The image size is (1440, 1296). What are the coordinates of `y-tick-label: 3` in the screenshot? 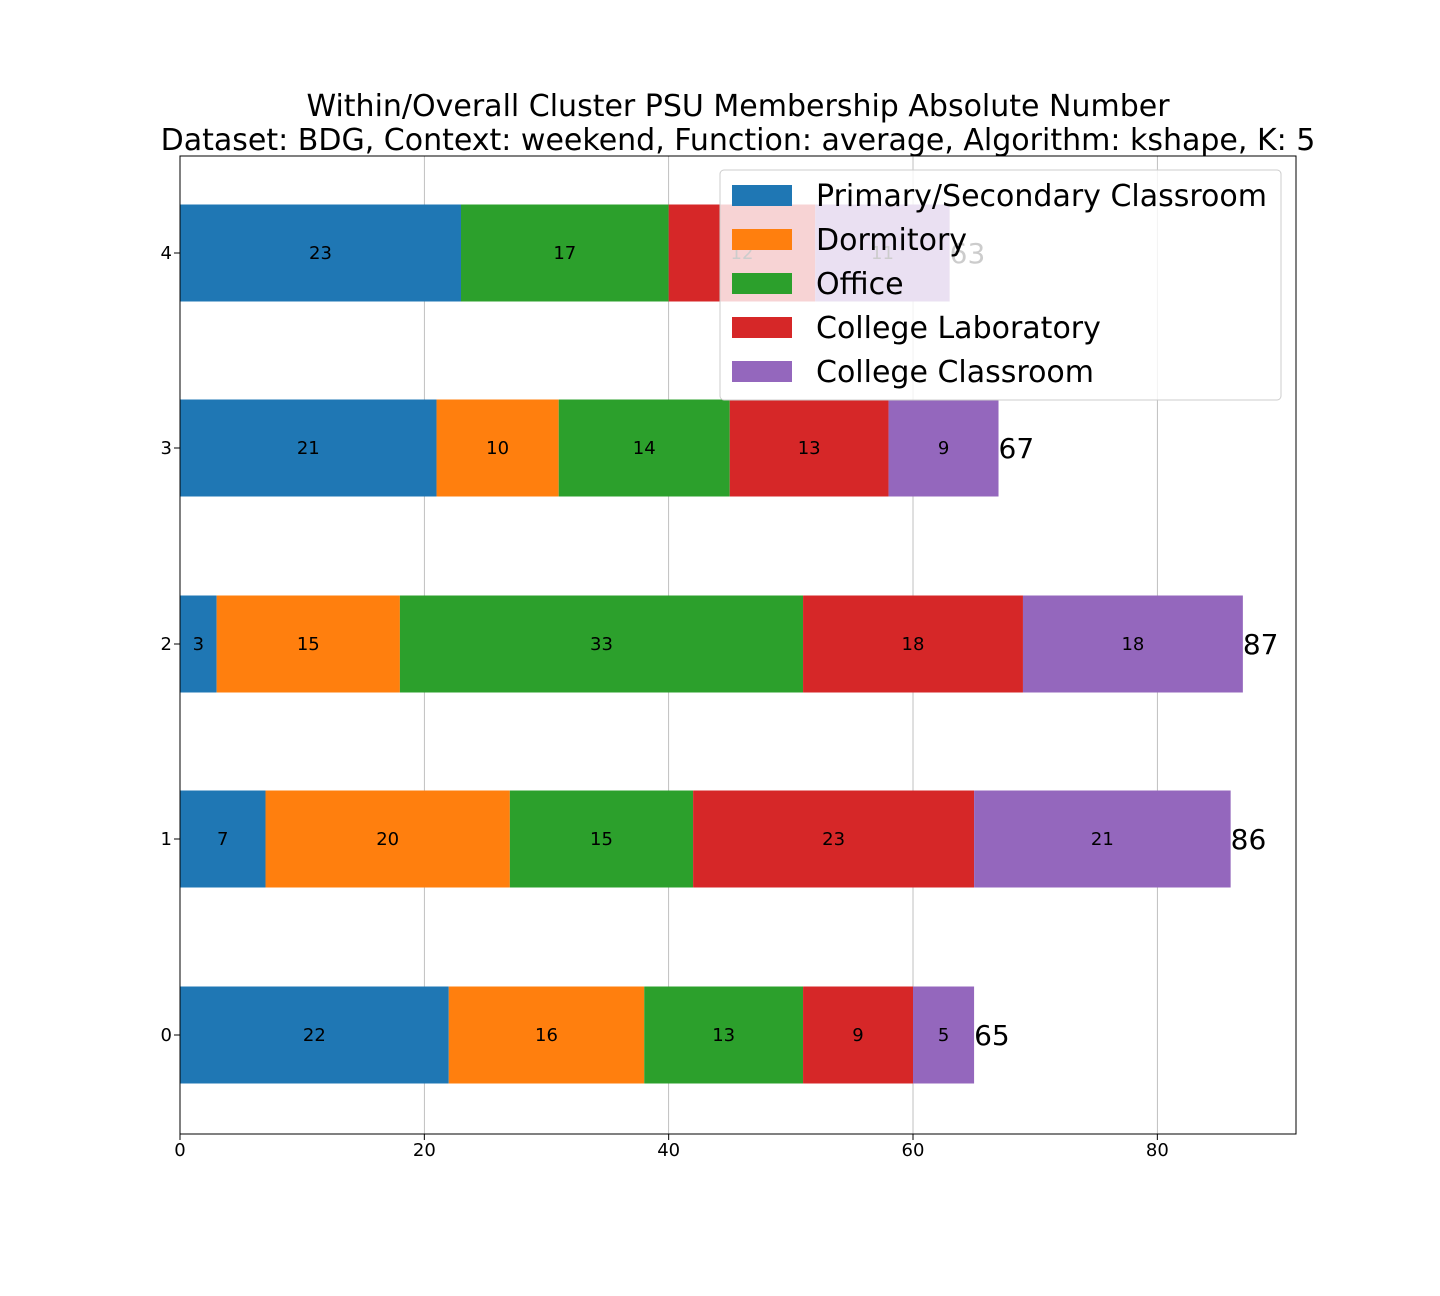 It's located at (166, 448).